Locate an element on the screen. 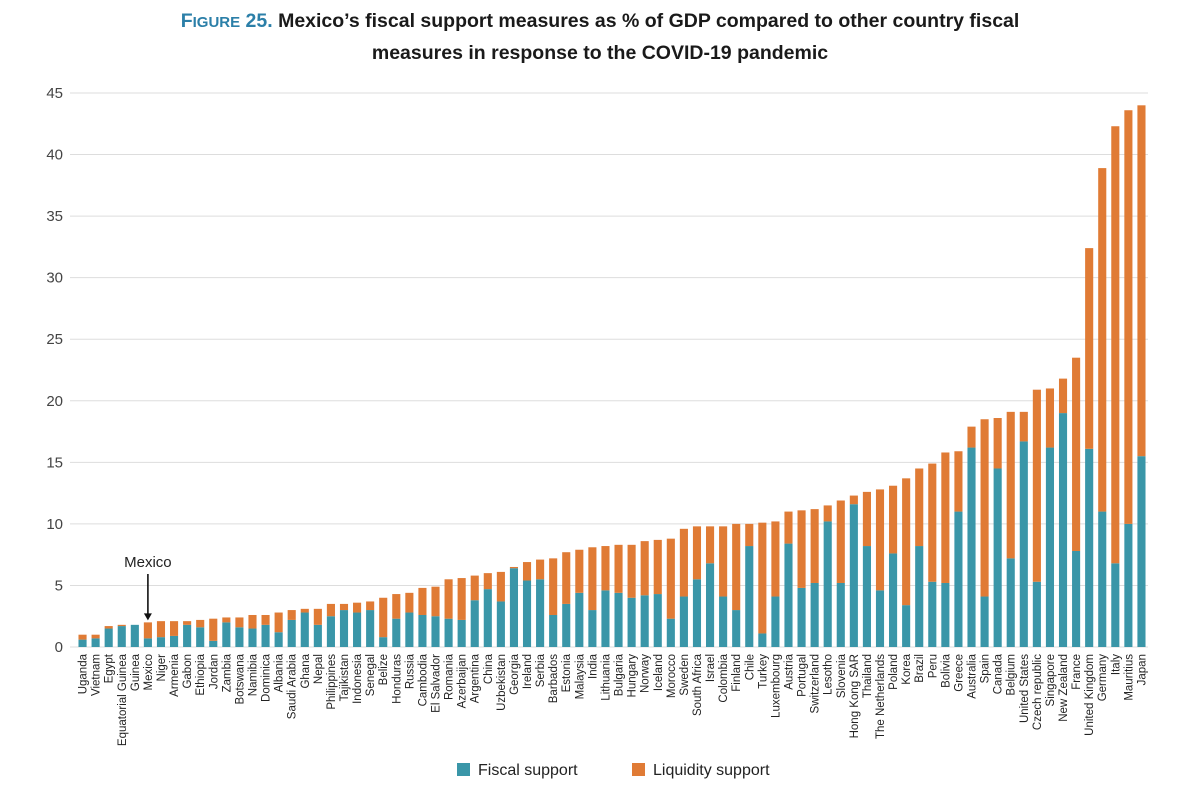 The image size is (1200, 787). x-tick-label: Armenia is located at coordinates (175, 674).